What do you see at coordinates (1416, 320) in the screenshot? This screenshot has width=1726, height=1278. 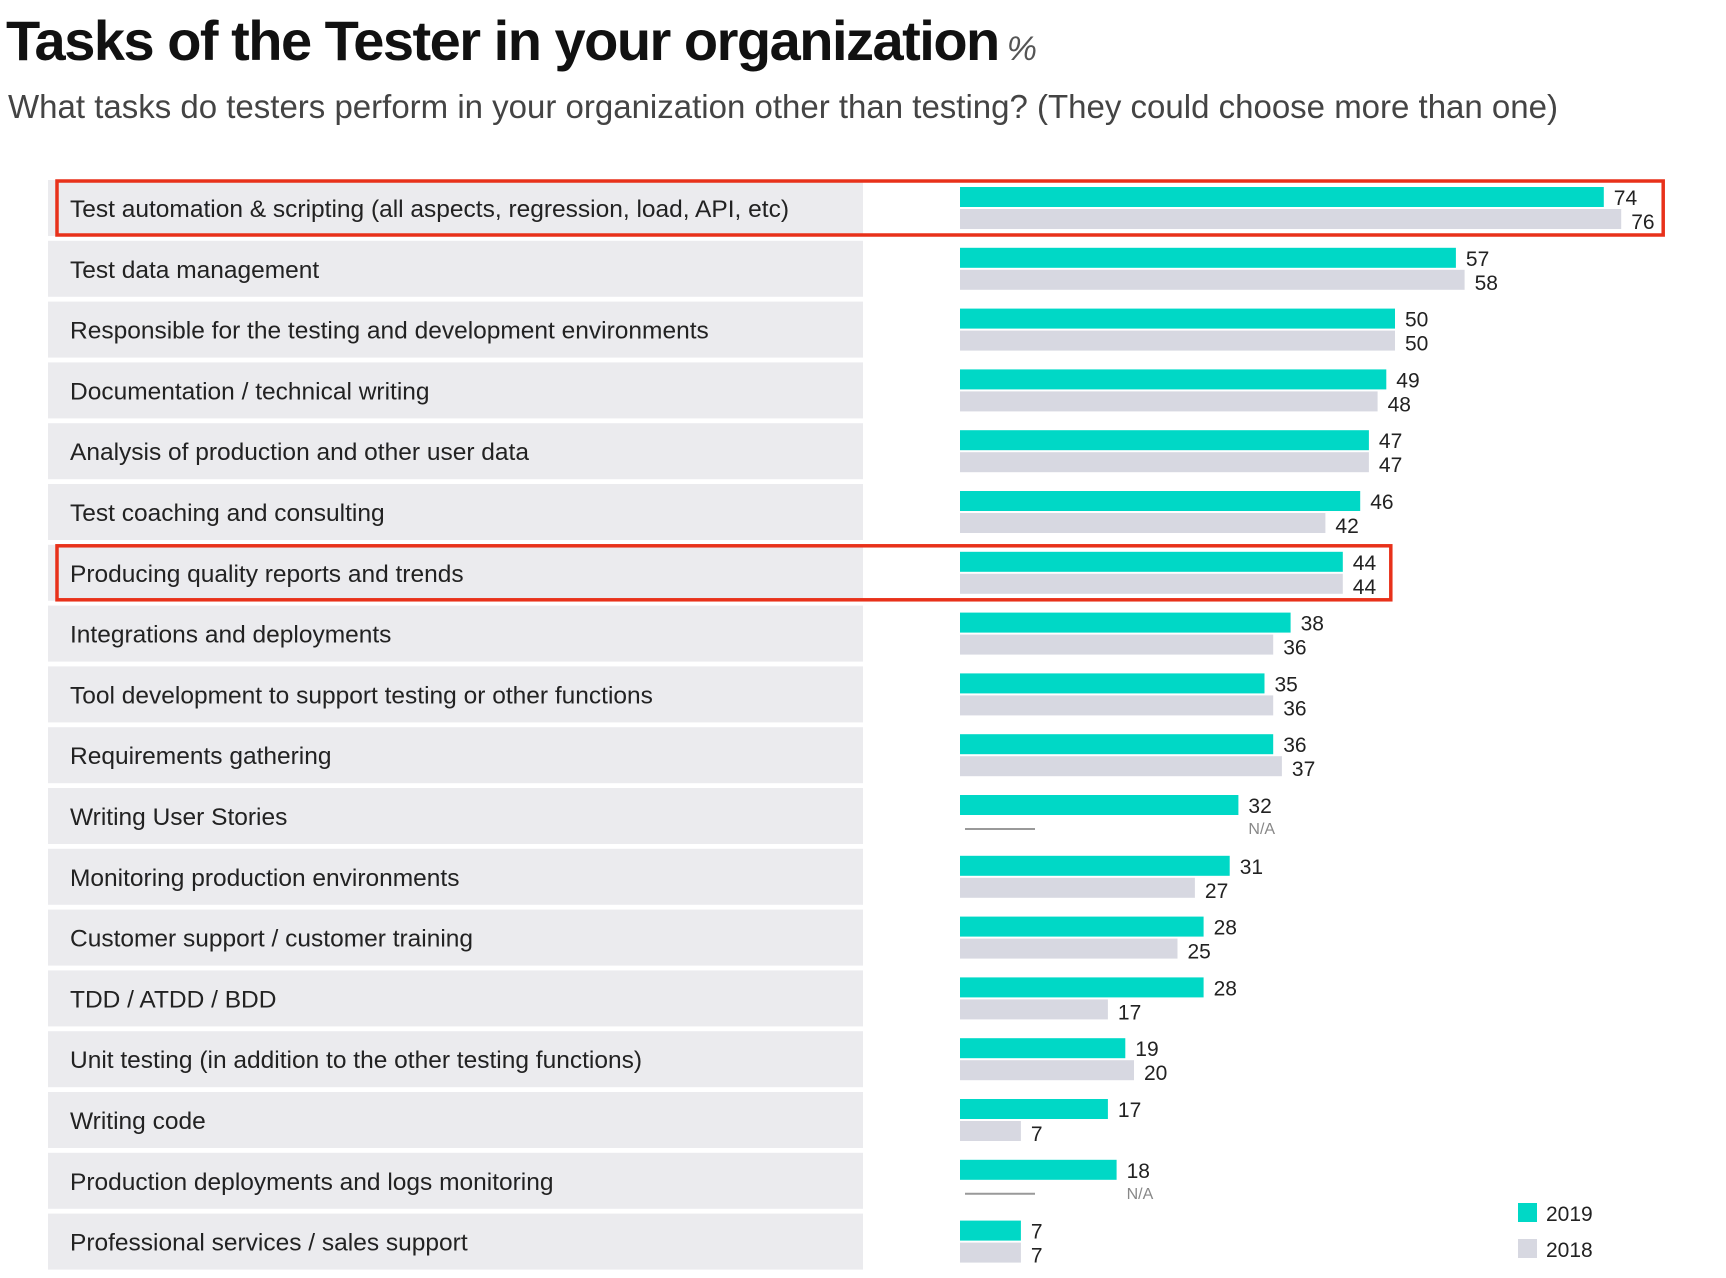 I see `value-label-2019: 50` at bounding box center [1416, 320].